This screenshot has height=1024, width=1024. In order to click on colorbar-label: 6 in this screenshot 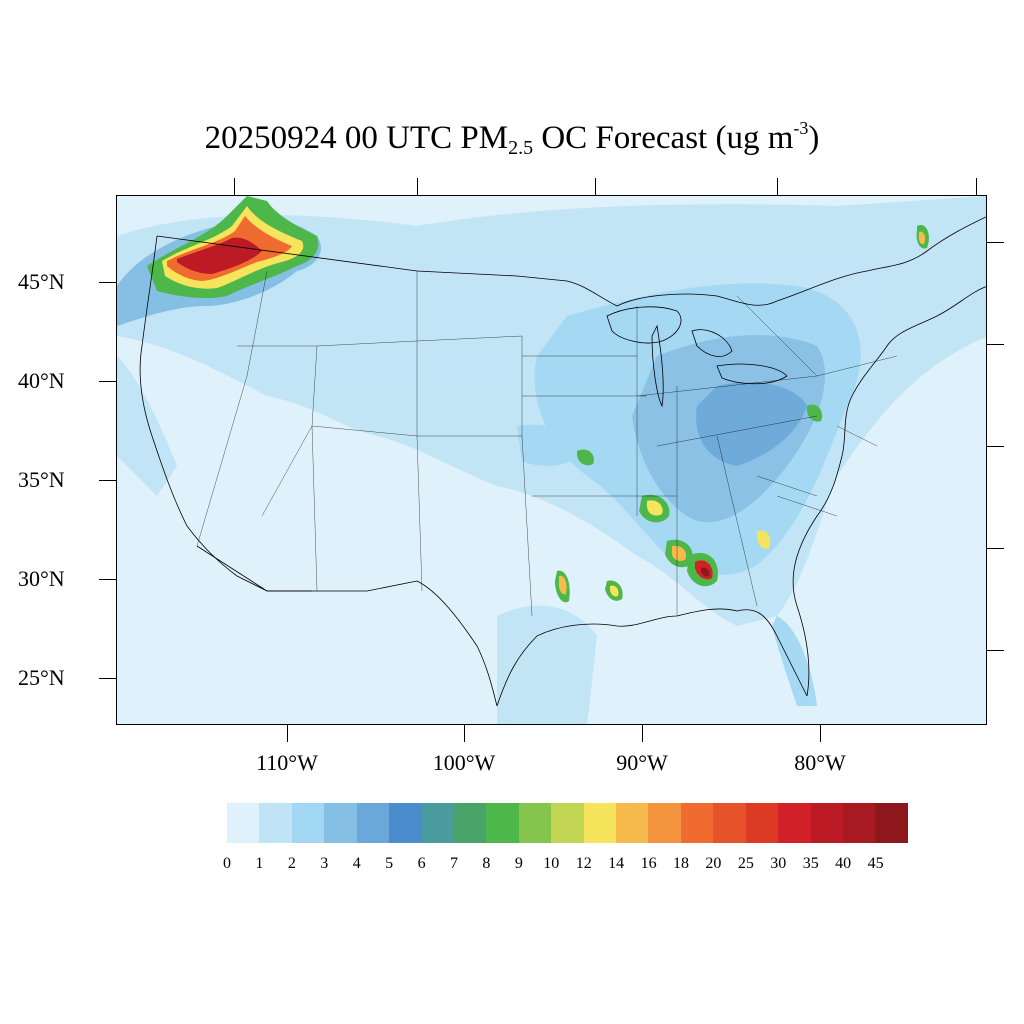, I will do `click(421, 863)`.